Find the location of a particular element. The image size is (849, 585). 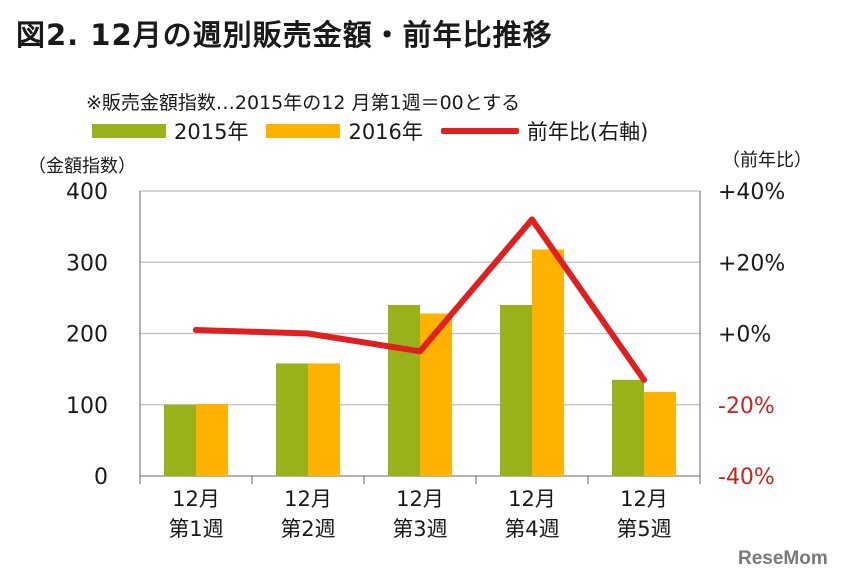

y2-tick-label: +40% is located at coordinates (751, 192).